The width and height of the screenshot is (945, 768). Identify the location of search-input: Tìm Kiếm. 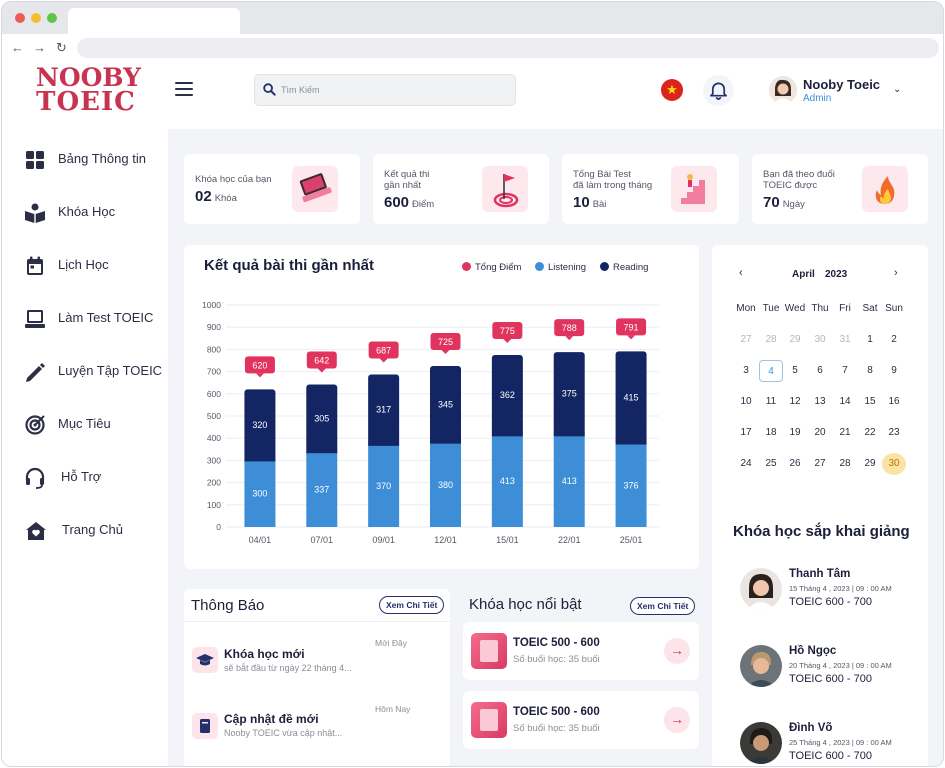
(300, 90).